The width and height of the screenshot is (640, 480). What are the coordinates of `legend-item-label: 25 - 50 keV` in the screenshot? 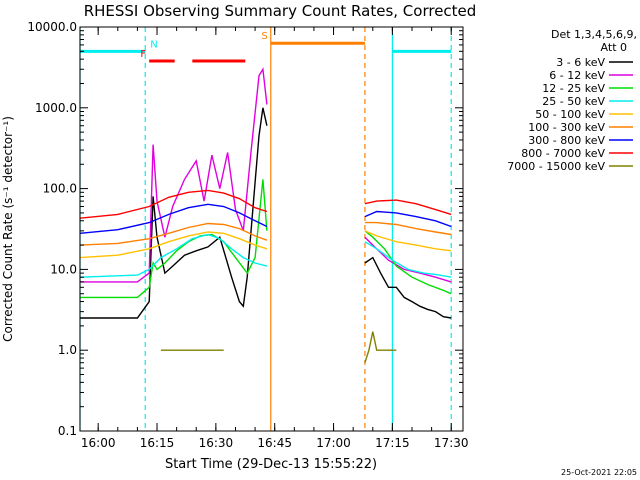 It's located at (573, 101).